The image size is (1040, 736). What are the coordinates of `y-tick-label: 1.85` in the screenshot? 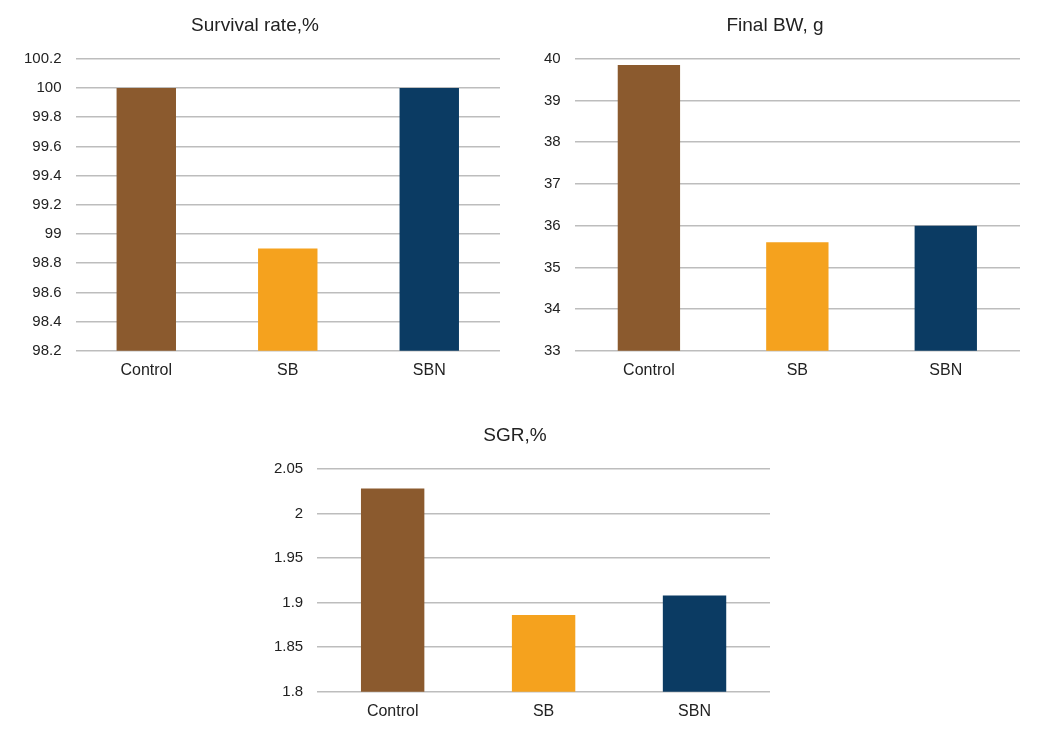 It's located at (288, 646).